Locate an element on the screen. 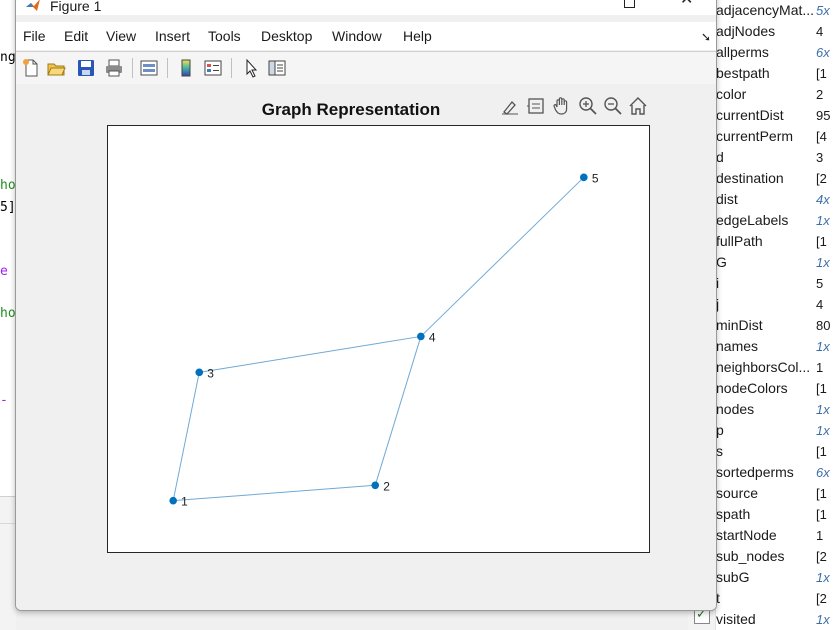 The width and height of the screenshot is (837, 630). save-icon is located at coordinates (86, 68).